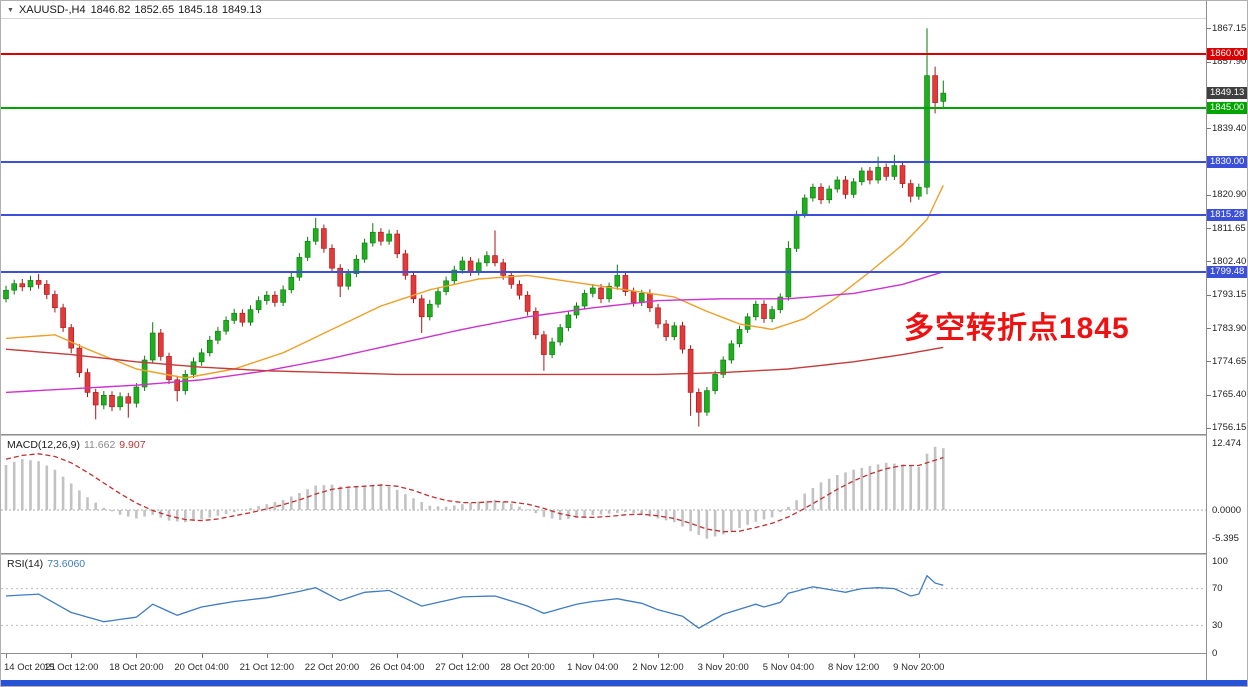 This screenshot has height=687, width=1248. I want to click on price-tick-label: 1802.40, so click(1229, 261).